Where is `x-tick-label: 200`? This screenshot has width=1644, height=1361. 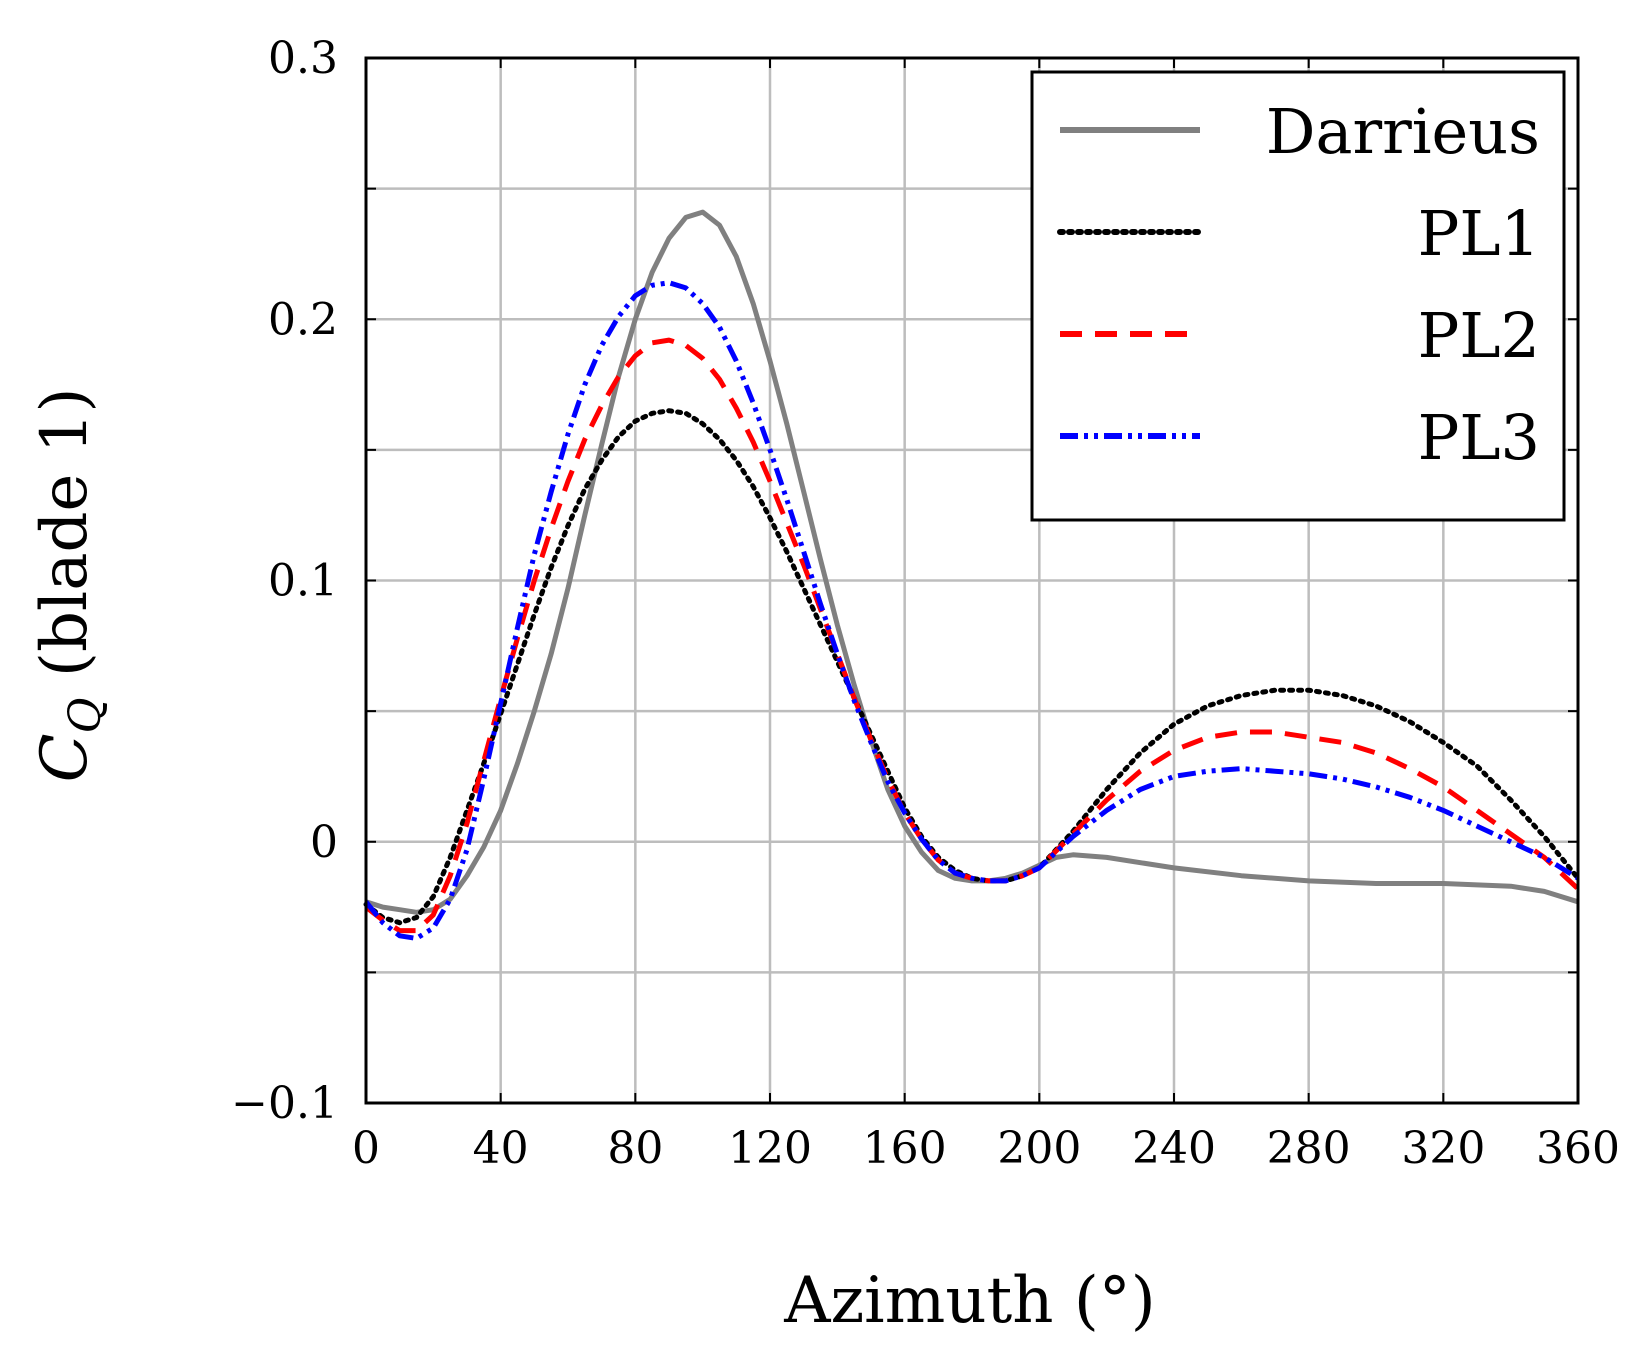
x-tick-label: 200 is located at coordinates (1039, 1148).